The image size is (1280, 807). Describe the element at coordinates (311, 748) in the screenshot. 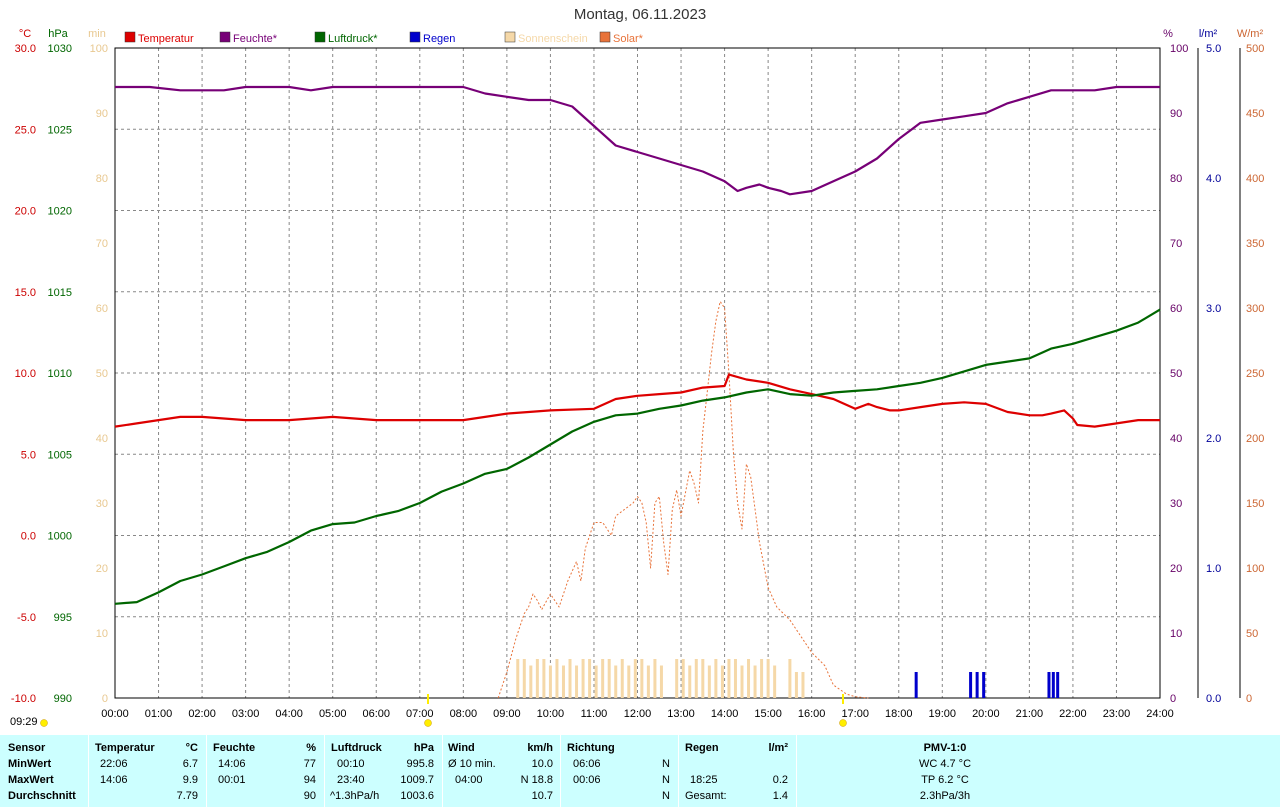

I see `header-humidity-unit: %` at that location.